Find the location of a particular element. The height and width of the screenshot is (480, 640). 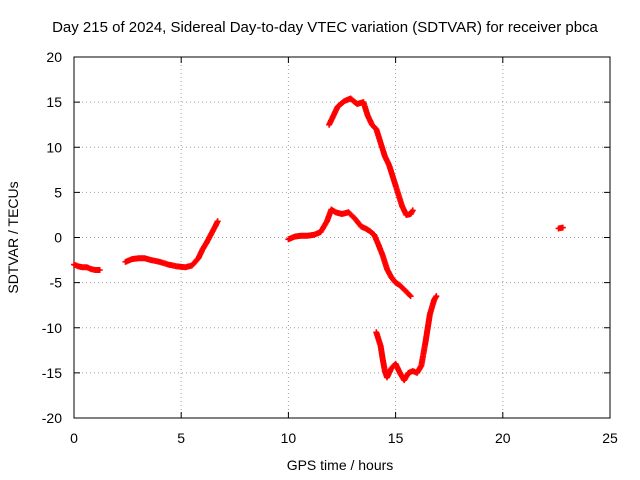

y-tick-label: -5 is located at coordinates (56, 283).